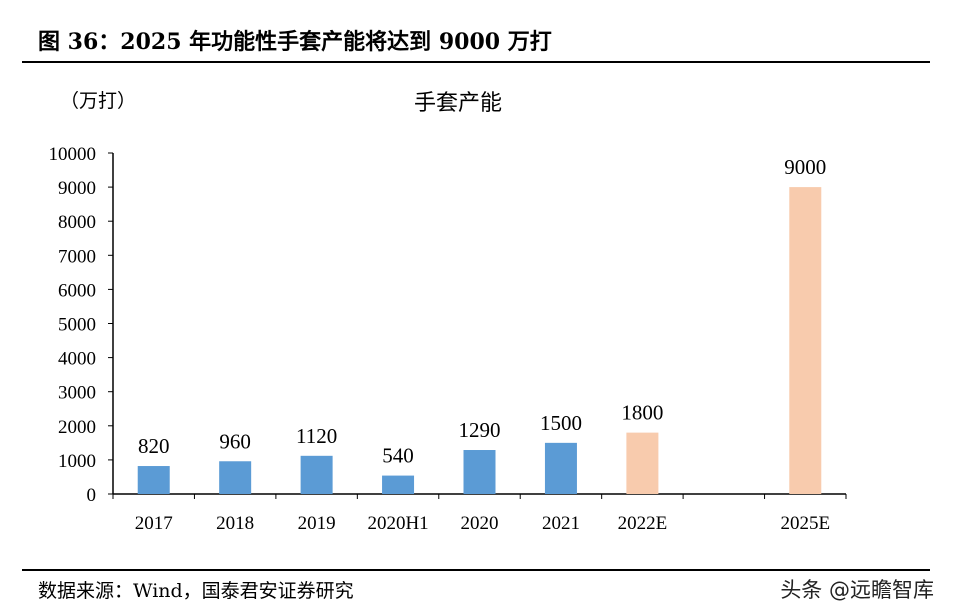  I want to click on bottom-rule, so click(476, 570).